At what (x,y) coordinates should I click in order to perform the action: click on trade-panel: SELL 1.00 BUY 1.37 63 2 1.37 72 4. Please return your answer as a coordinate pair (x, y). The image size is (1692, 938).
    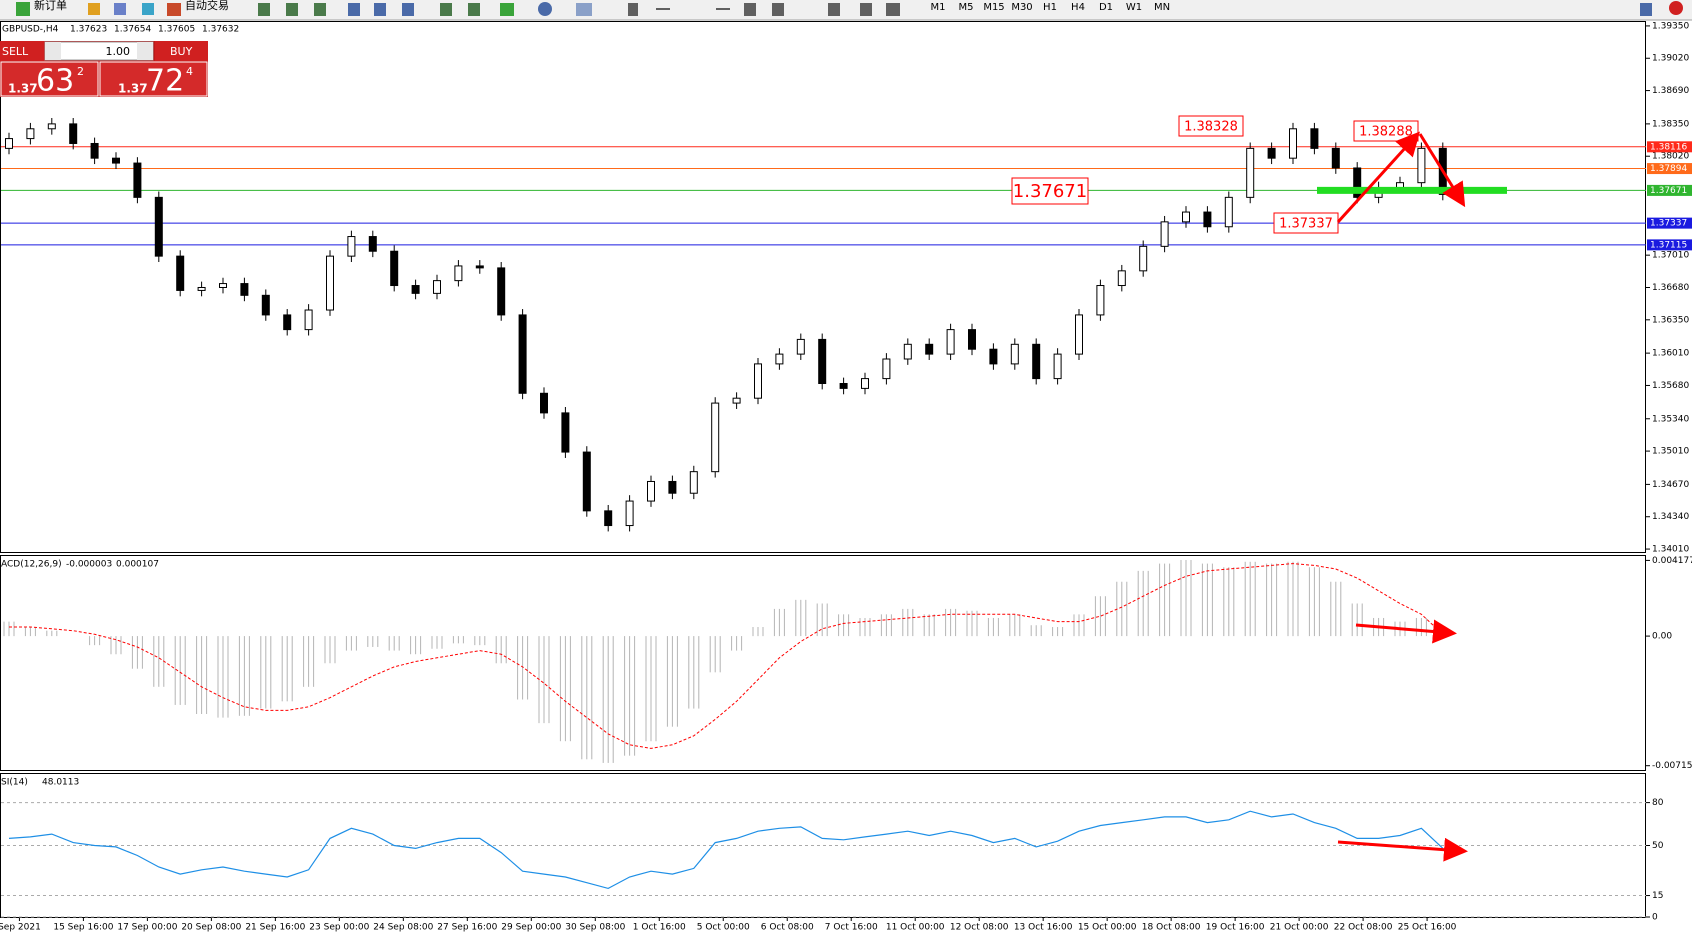
    Looking at the image, I should click on (104, 70).